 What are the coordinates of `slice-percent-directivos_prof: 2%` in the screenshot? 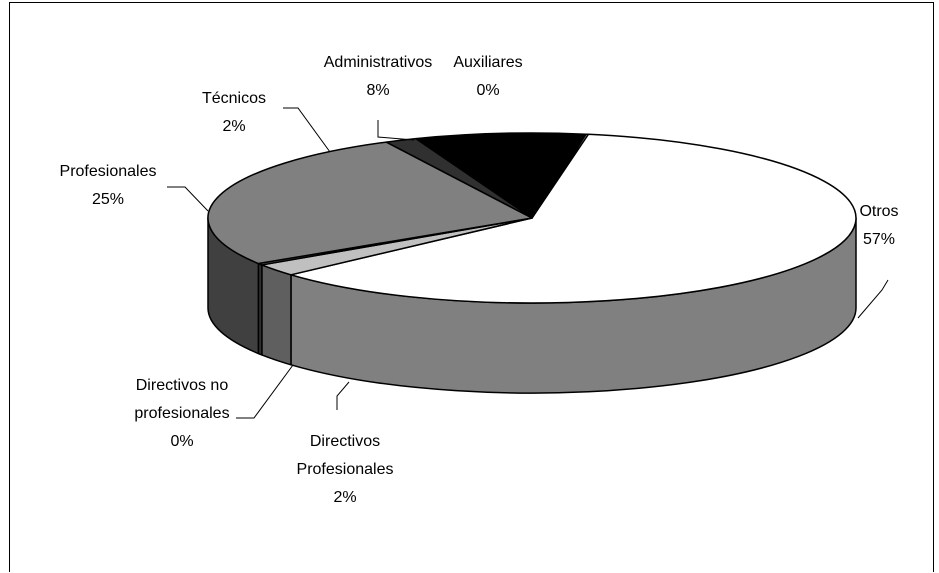 It's located at (344, 497).